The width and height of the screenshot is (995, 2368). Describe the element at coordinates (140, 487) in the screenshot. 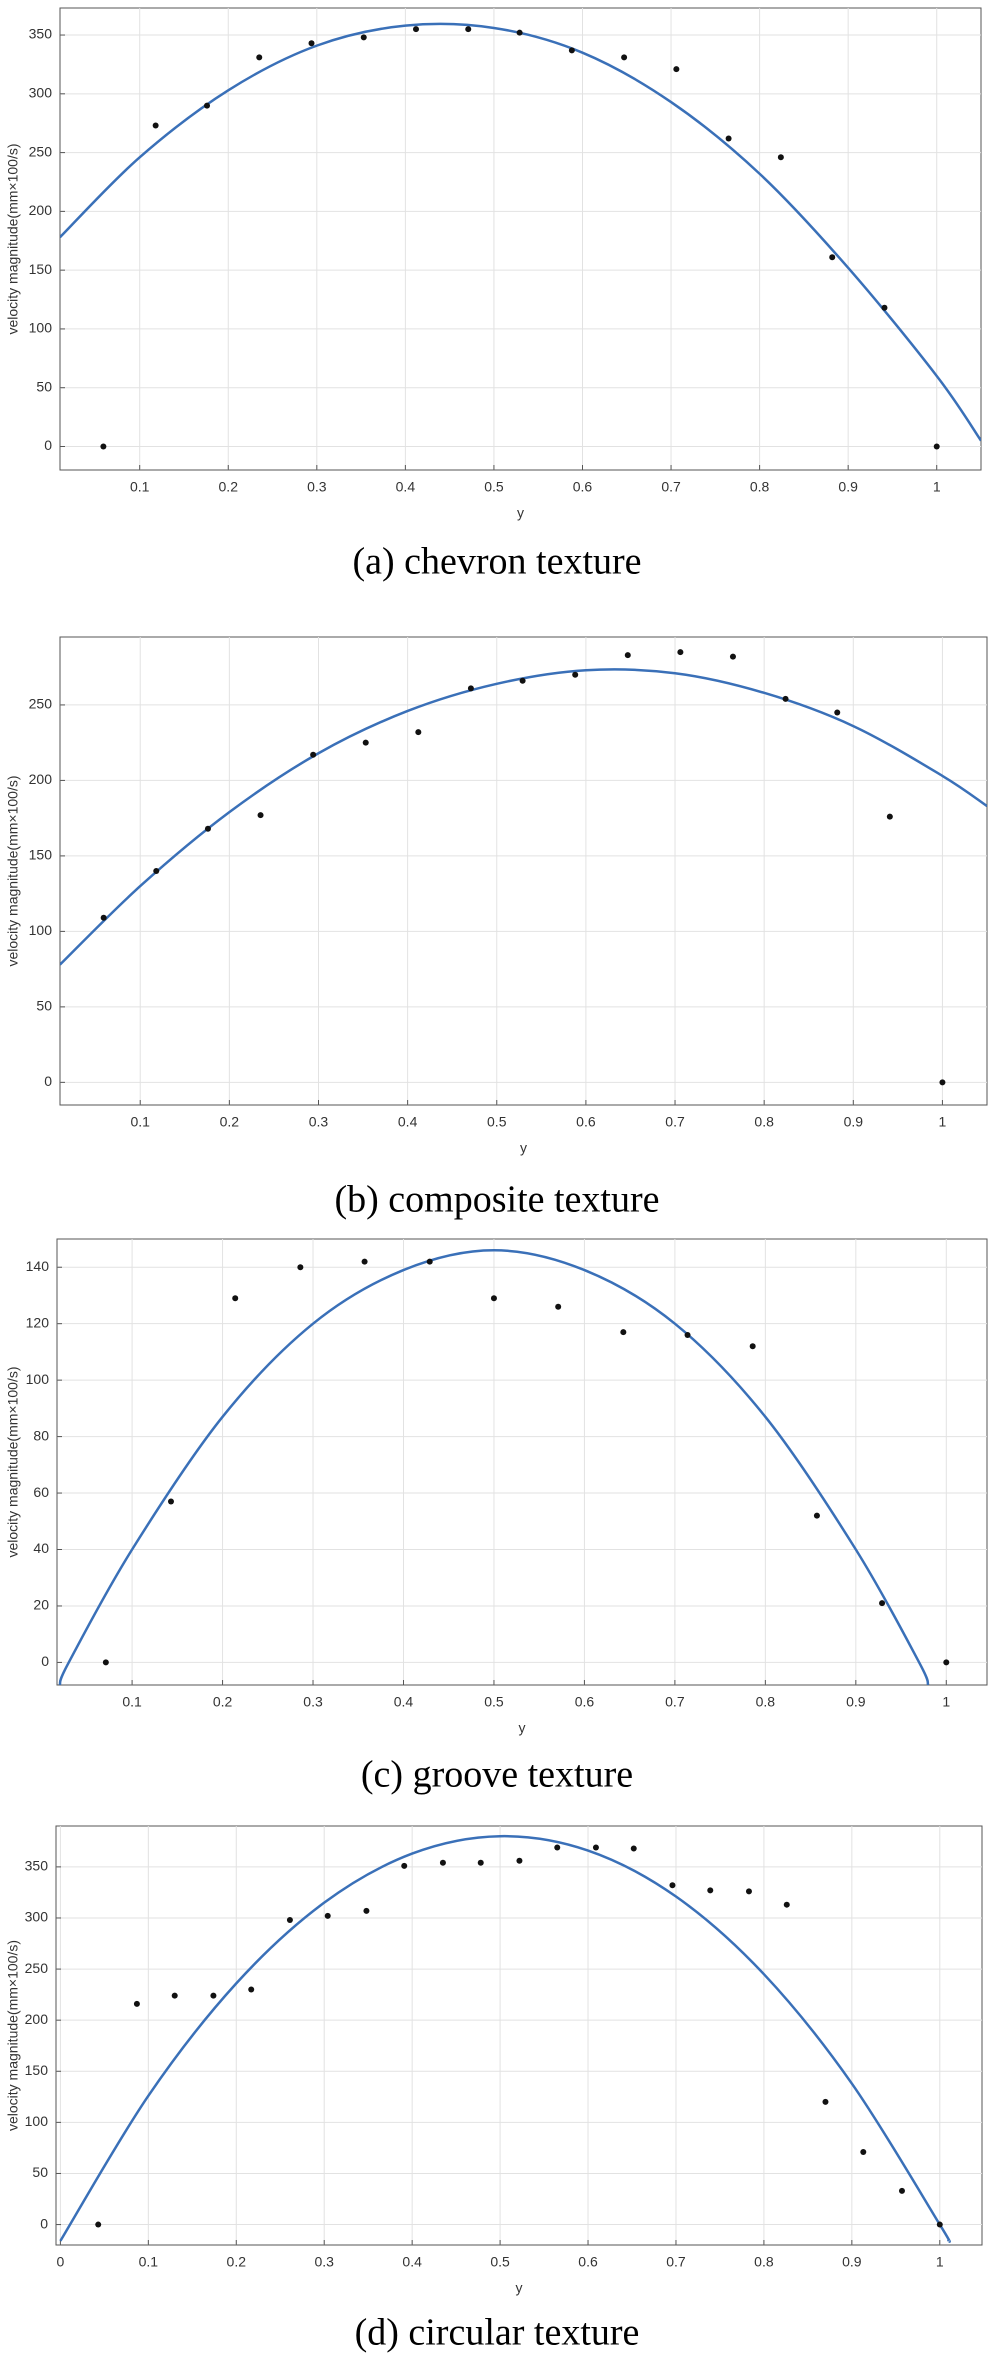

I see `x-tick-label: 0.1` at that location.